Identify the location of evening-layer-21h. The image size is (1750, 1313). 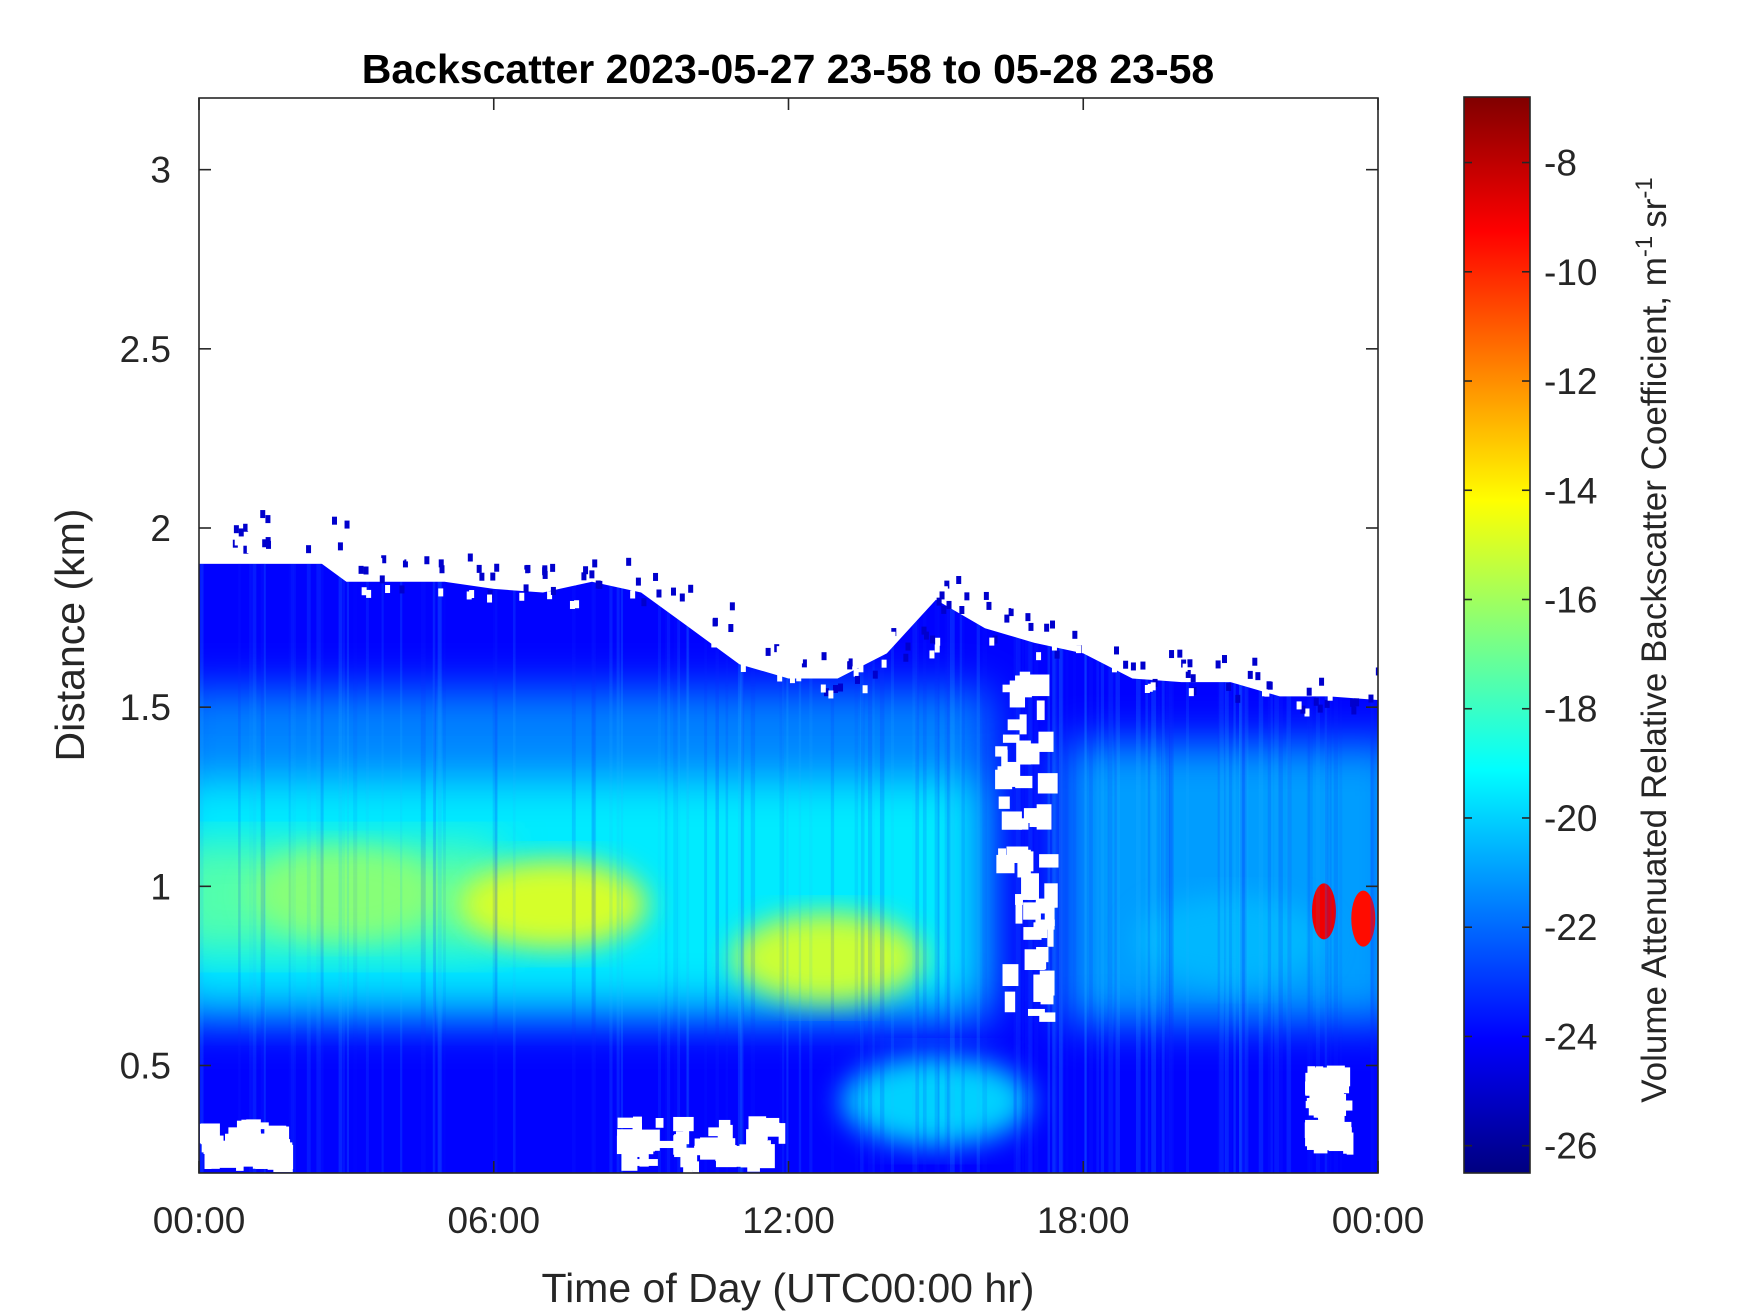
(1230, 940).